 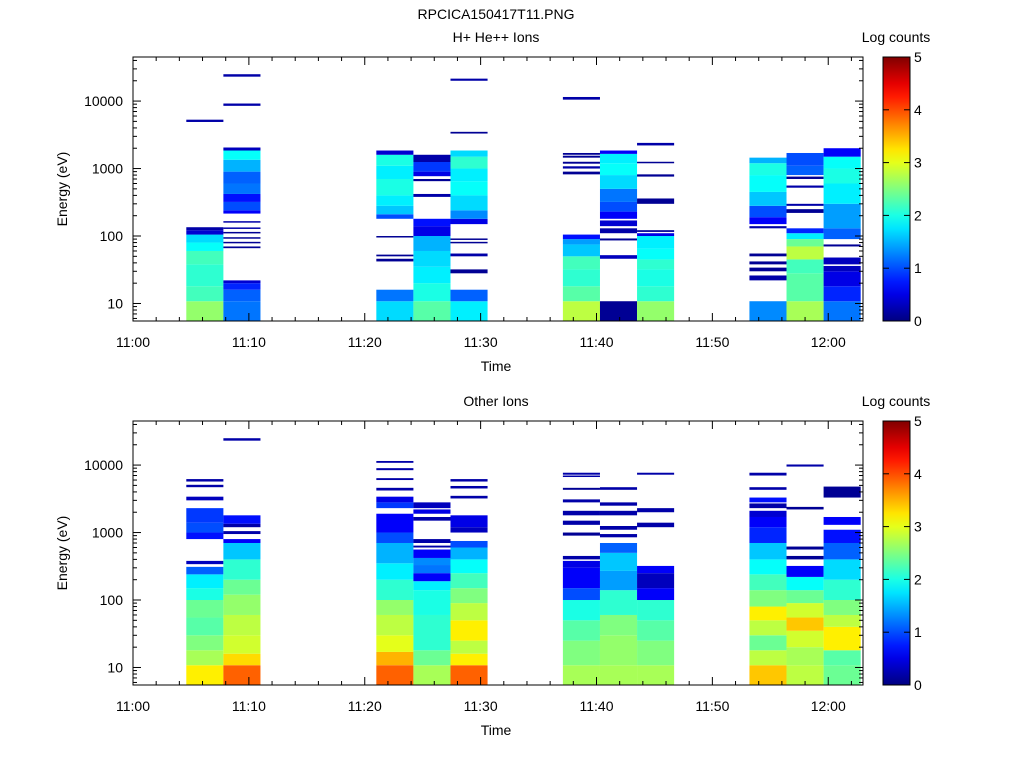 What do you see at coordinates (107, 169) in the screenshot?
I see `y-tick-label: 1000` at bounding box center [107, 169].